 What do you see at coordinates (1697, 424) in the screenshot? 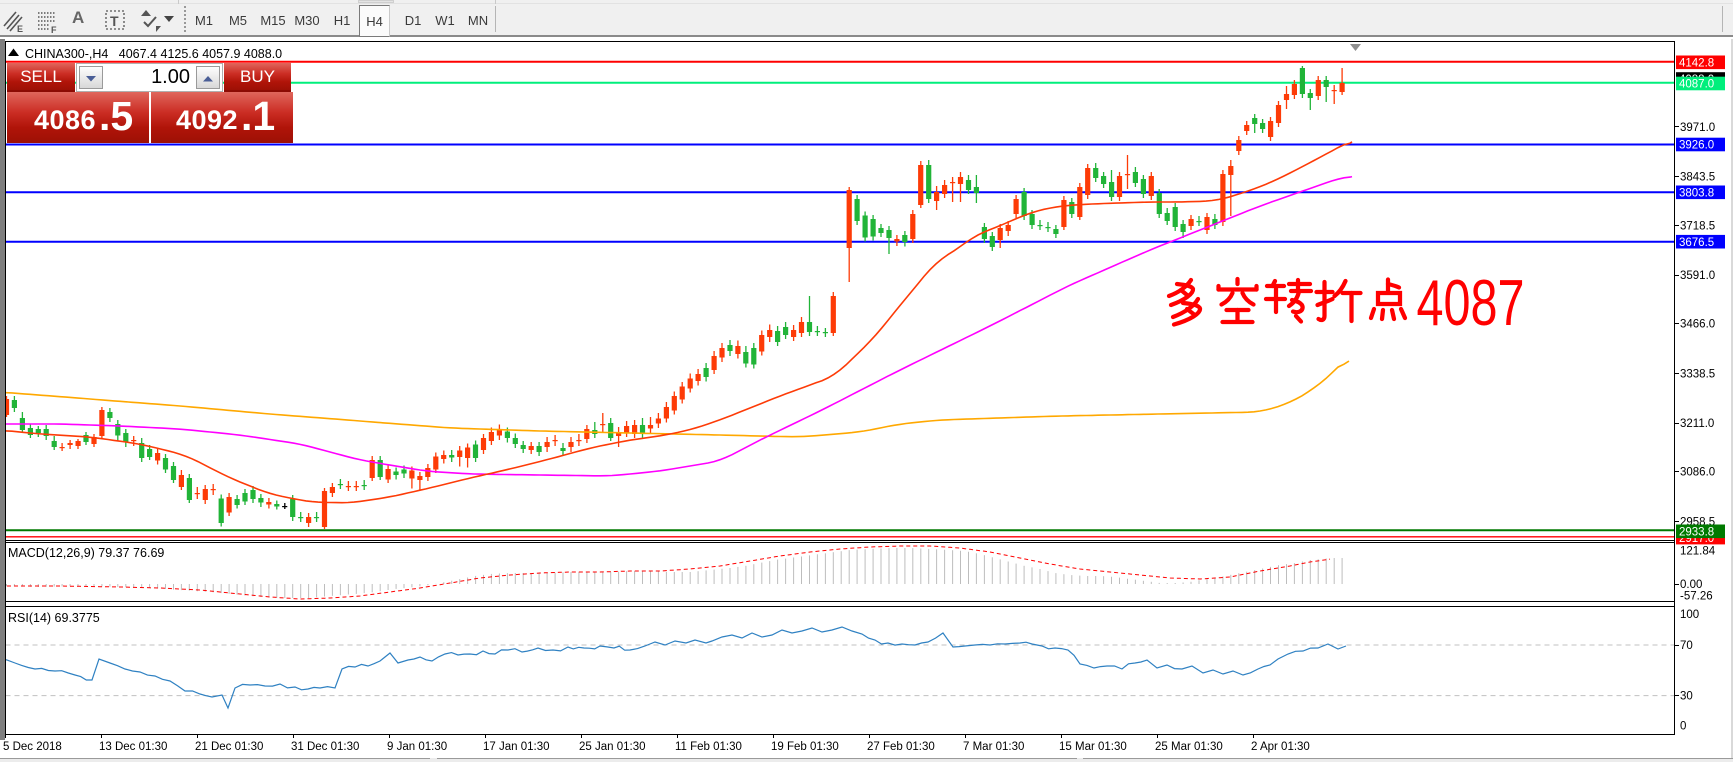
I see `svg-text: 3211.0` at bounding box center [1697, 424].